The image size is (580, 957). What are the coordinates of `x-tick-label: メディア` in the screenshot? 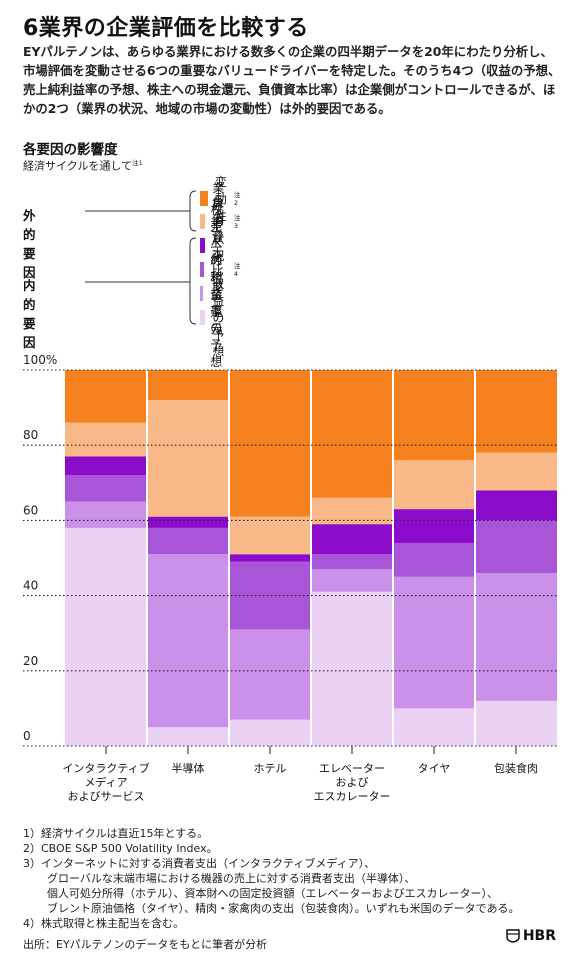 It's located at (105, 782).